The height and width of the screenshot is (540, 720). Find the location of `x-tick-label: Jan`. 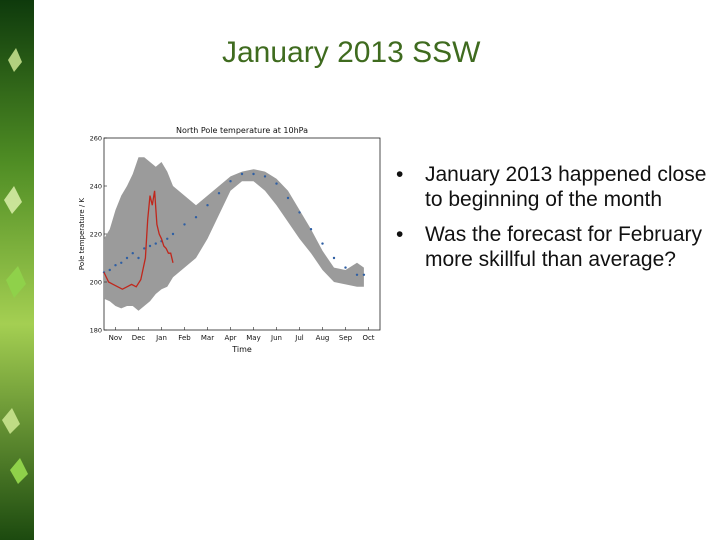

x-tick-label: Jan is located at coordinates (161, 338).